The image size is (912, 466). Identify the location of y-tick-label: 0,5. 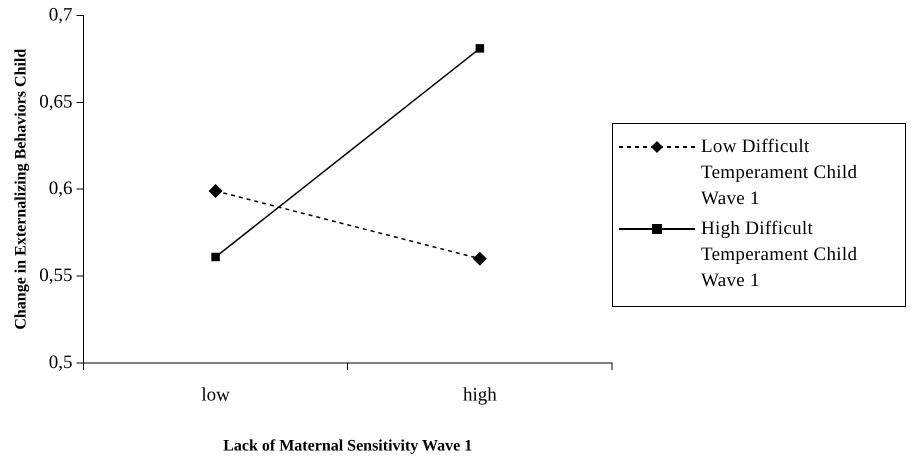
(60, 362).